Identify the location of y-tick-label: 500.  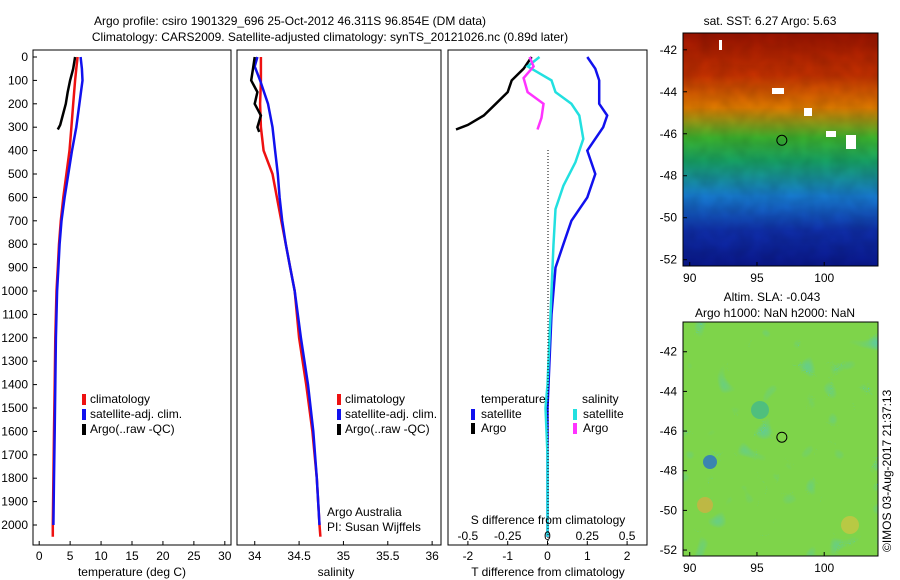
(18, 174).